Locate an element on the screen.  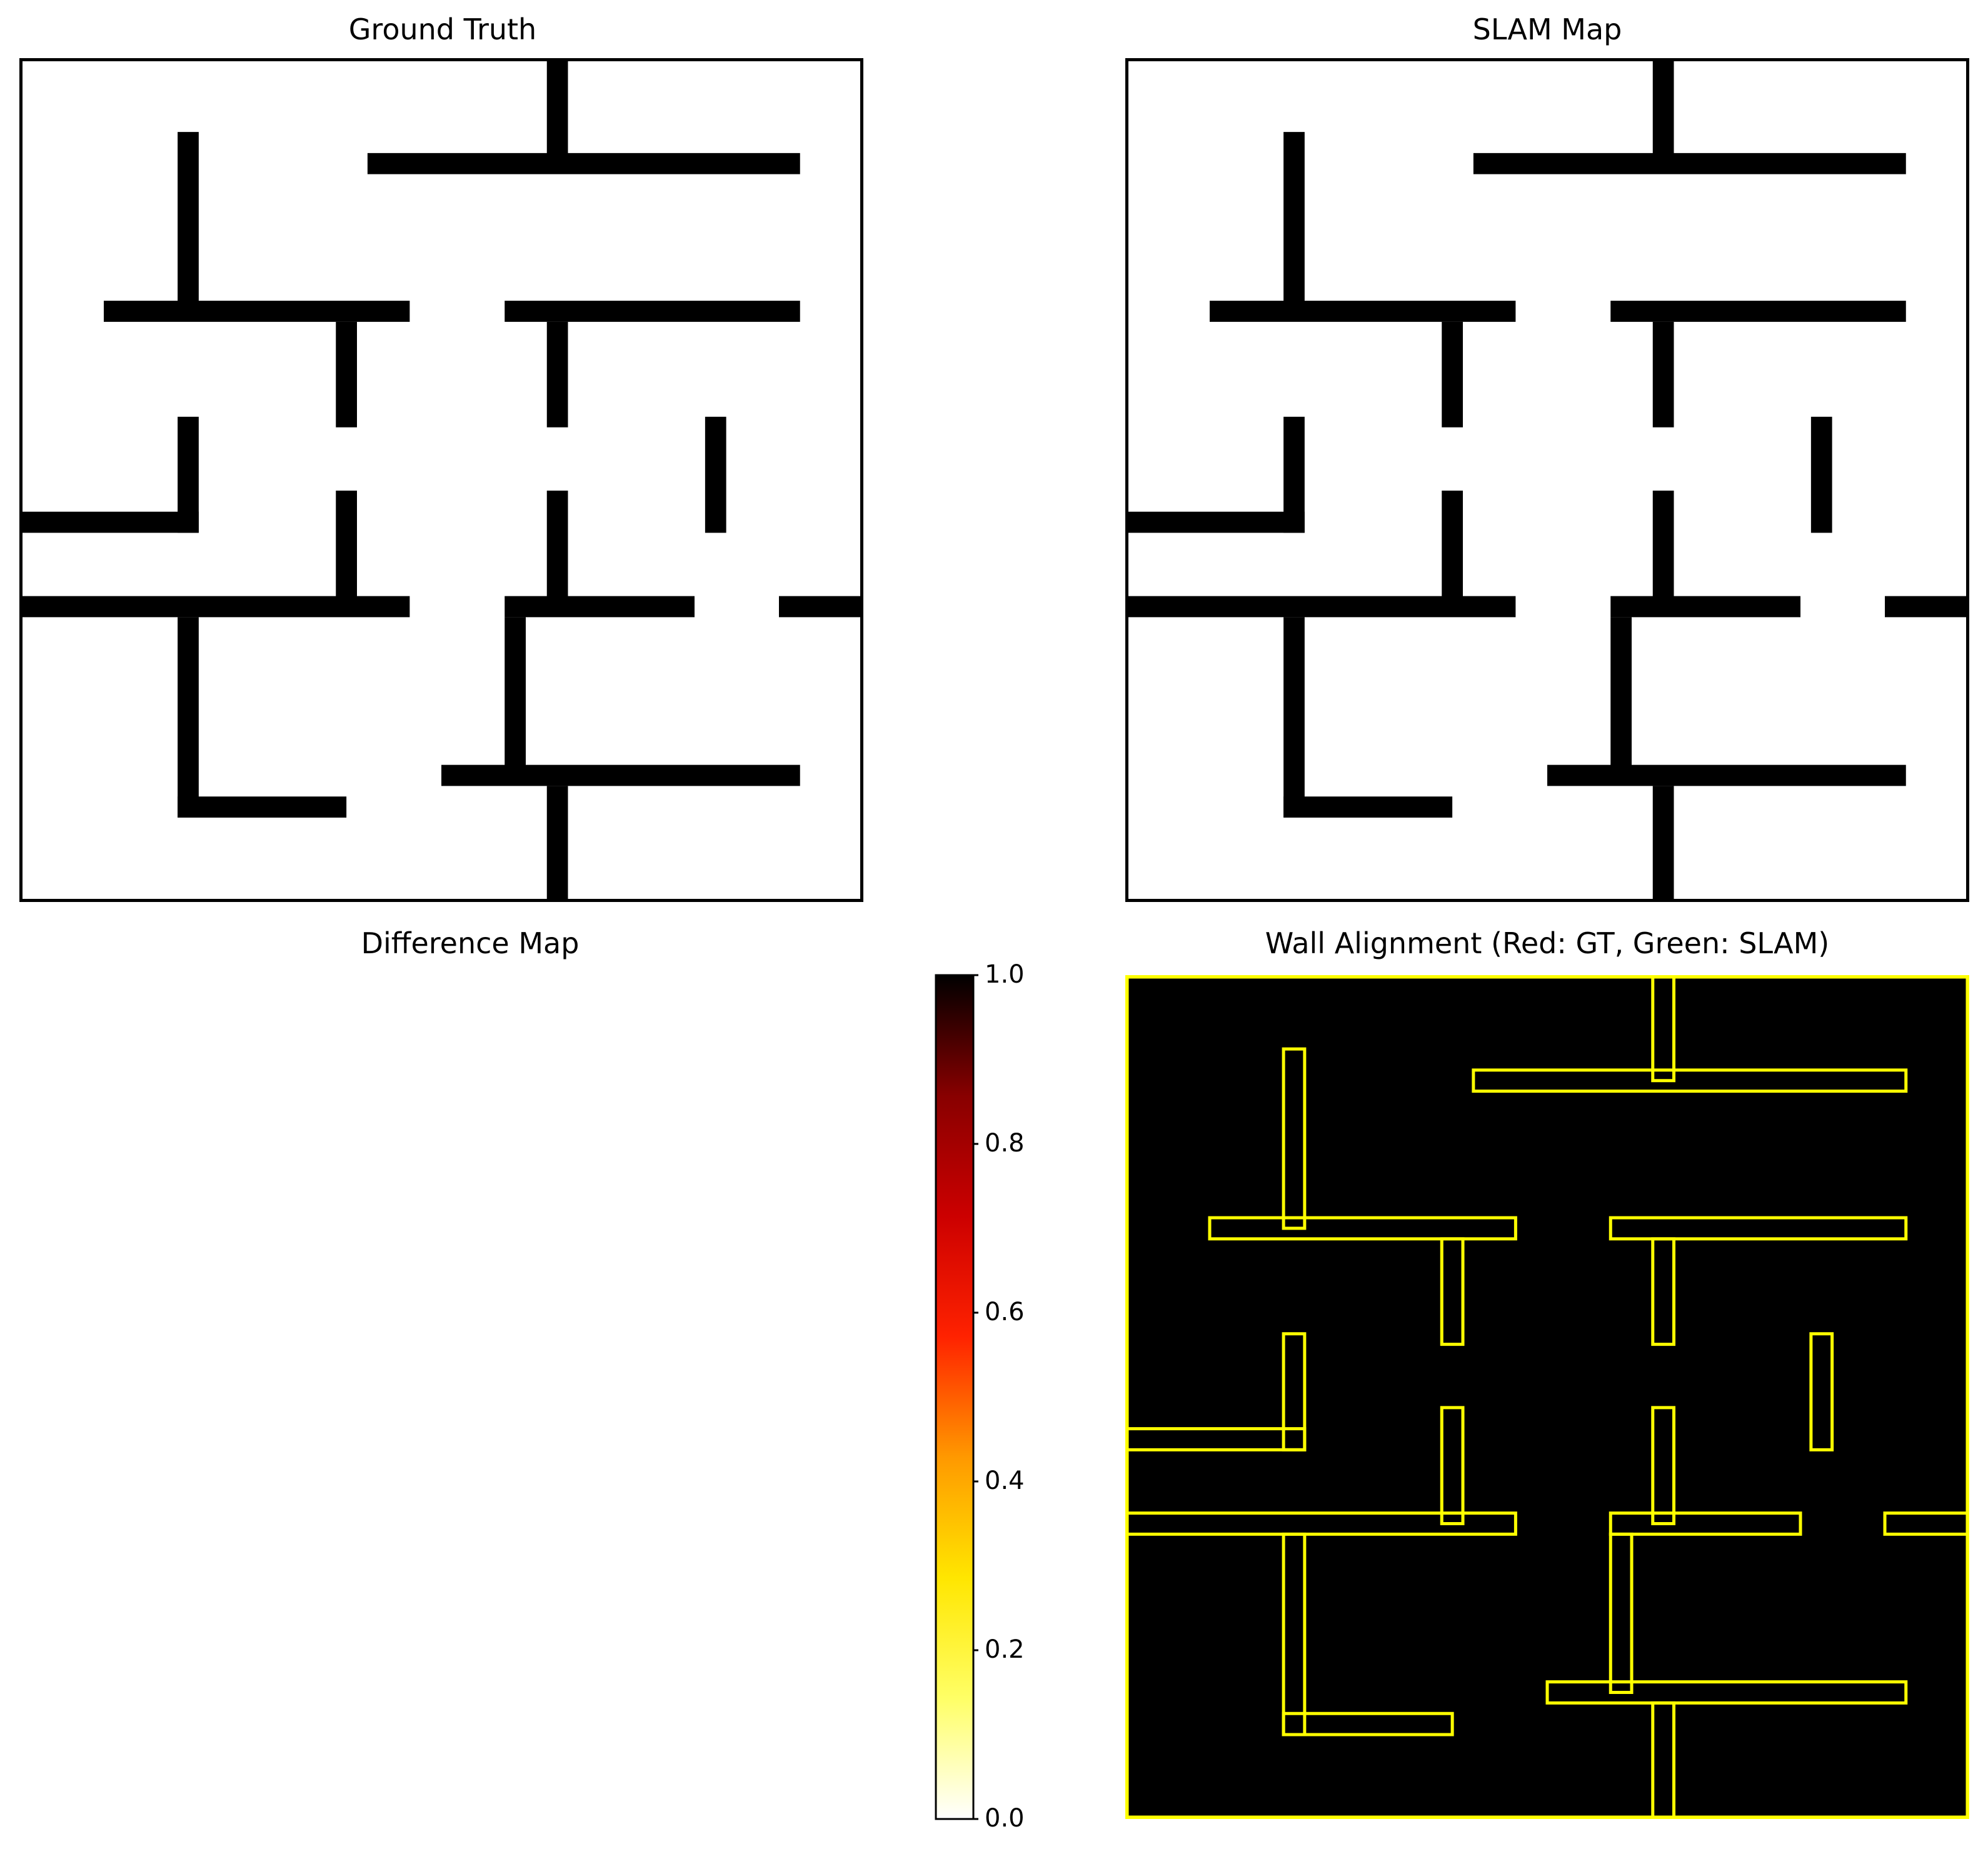
colorbar is located at coordinates (956, 1397).